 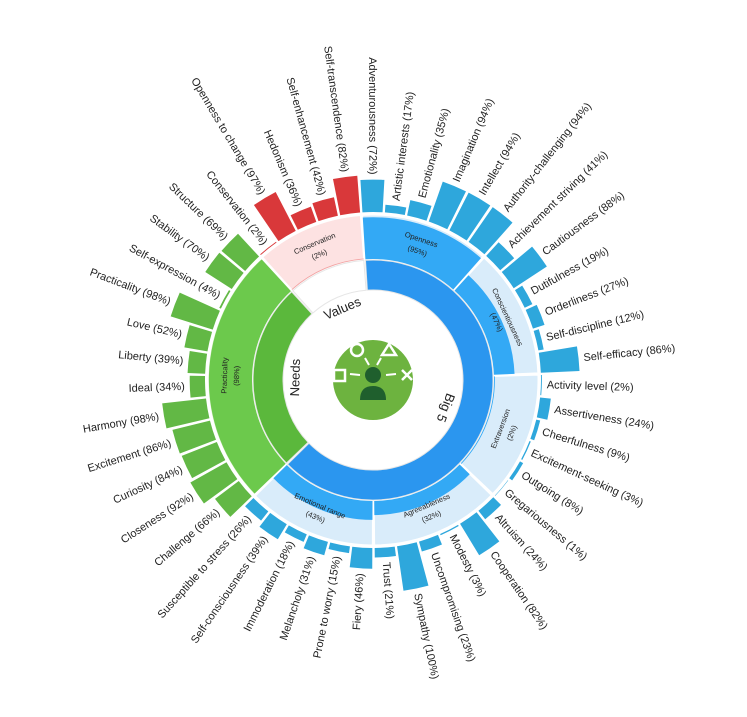 I want to click on facet-label: Love (52%), so click(x=155, y=328).